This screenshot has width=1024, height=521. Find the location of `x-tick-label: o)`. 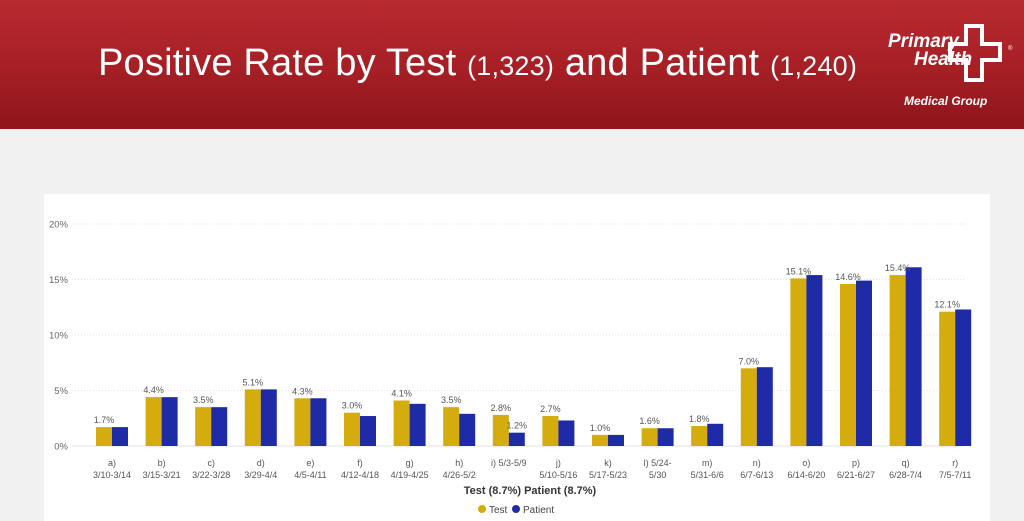

x-tick-label: o) is located at coordinates (806, 463).